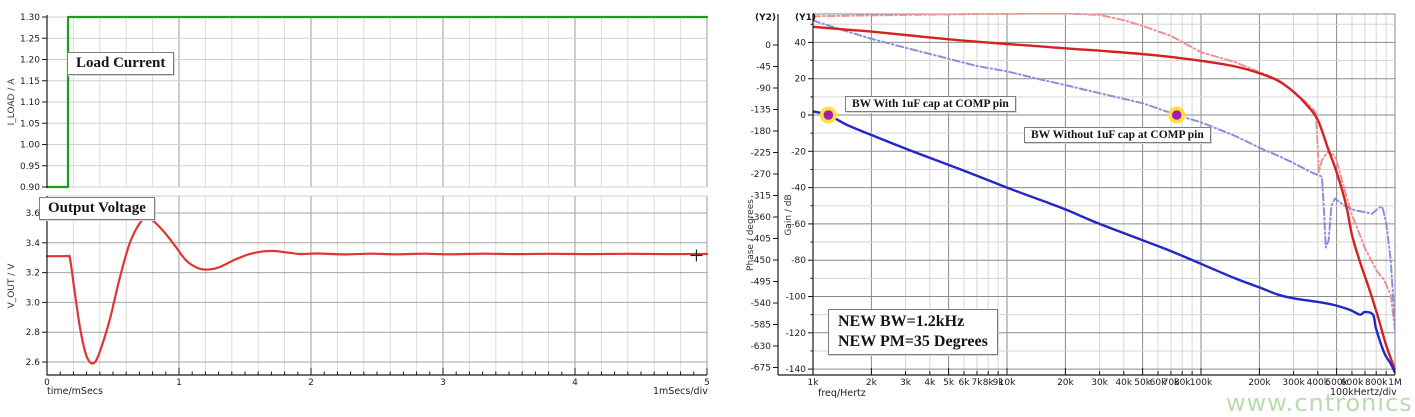 The image size is (1415, 417). Describe the element at coordinates (30, 188) in the screenshot. I see `tick-label: 0.90` at that location.